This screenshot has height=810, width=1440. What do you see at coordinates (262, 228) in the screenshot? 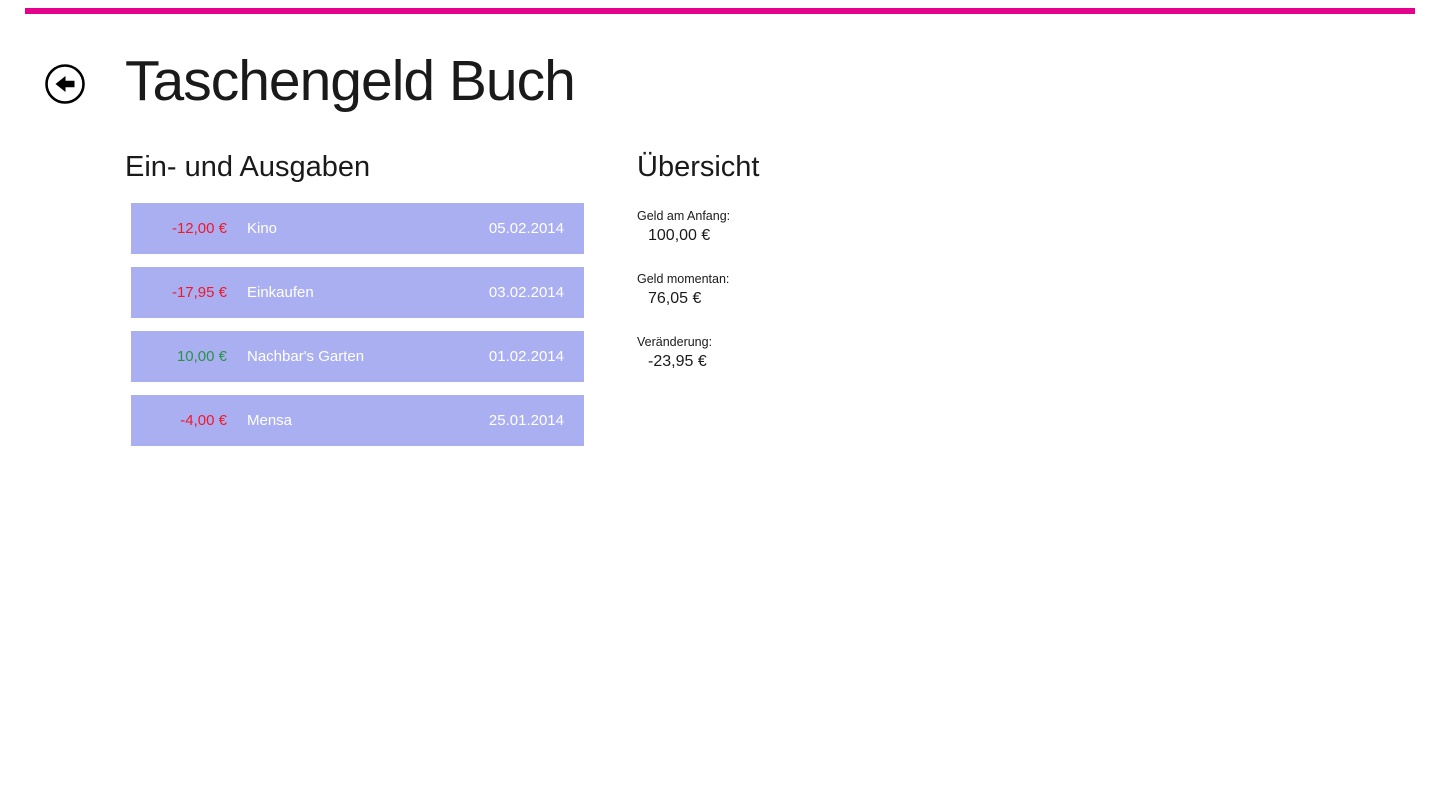
I see `transaction-label: Kino` at bounding box center [262, 228].